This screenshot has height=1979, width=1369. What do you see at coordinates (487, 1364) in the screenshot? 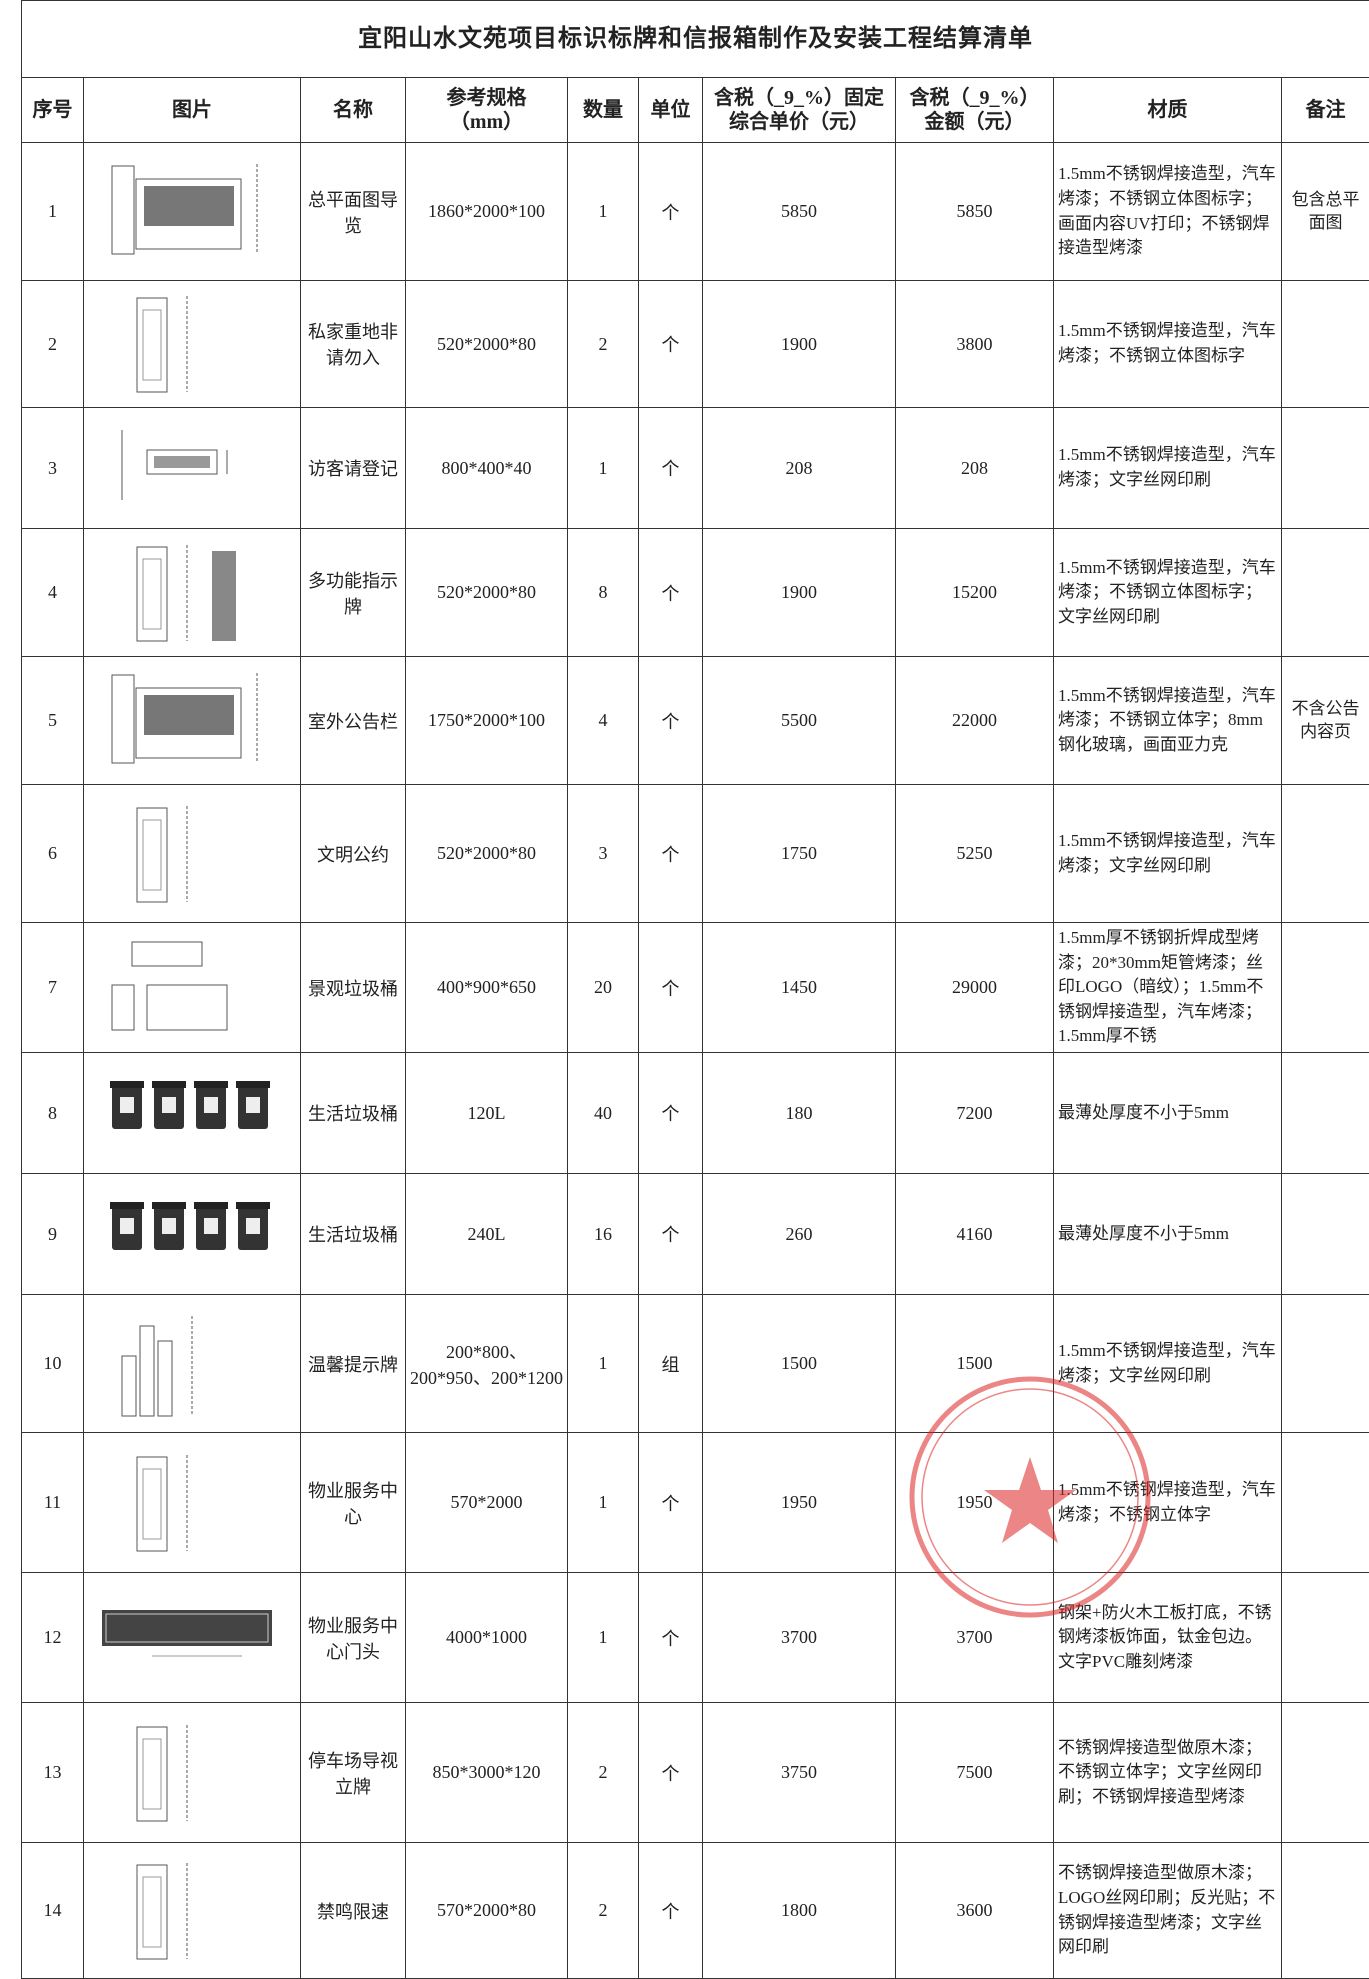
I see `spec: 200*800、200*950、200*1200` at bounding box center [487, 1364].